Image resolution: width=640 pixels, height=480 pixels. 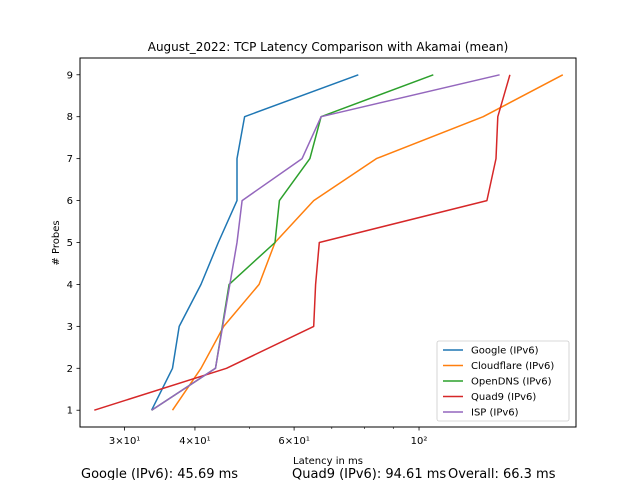 What do you see at coordinates (73, 243) in the screenshot?
I see `y-axis: 1 2 3 4 5 6 7 8 9` at bounding box center [73, 243].